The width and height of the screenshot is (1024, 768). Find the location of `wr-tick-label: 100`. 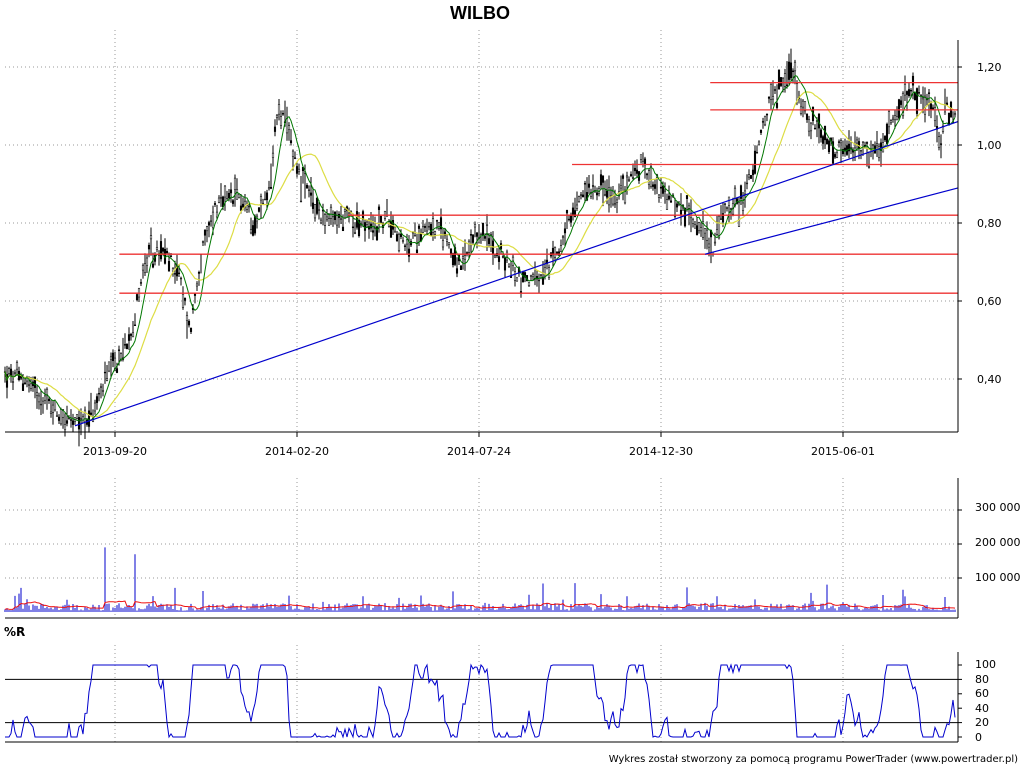

wr-tick-label: 100 is located at coordinates (985, 664).